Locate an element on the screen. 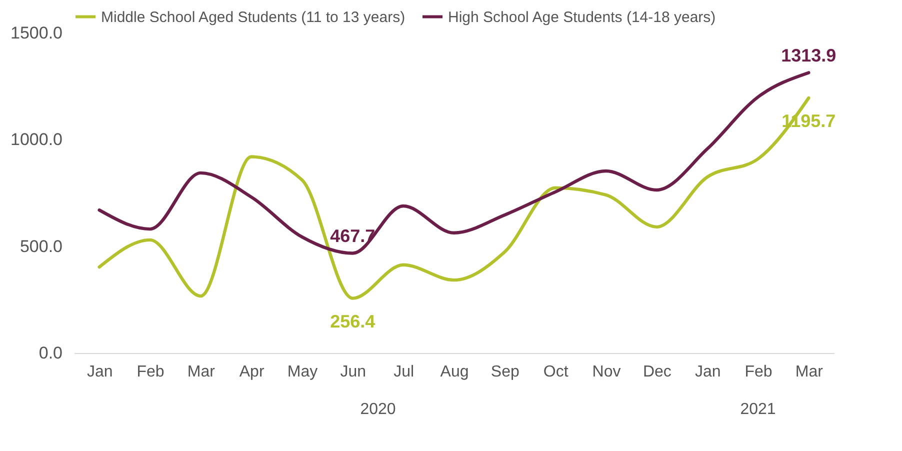  x-tick-label: Dec is located at coordinates (657, 372).